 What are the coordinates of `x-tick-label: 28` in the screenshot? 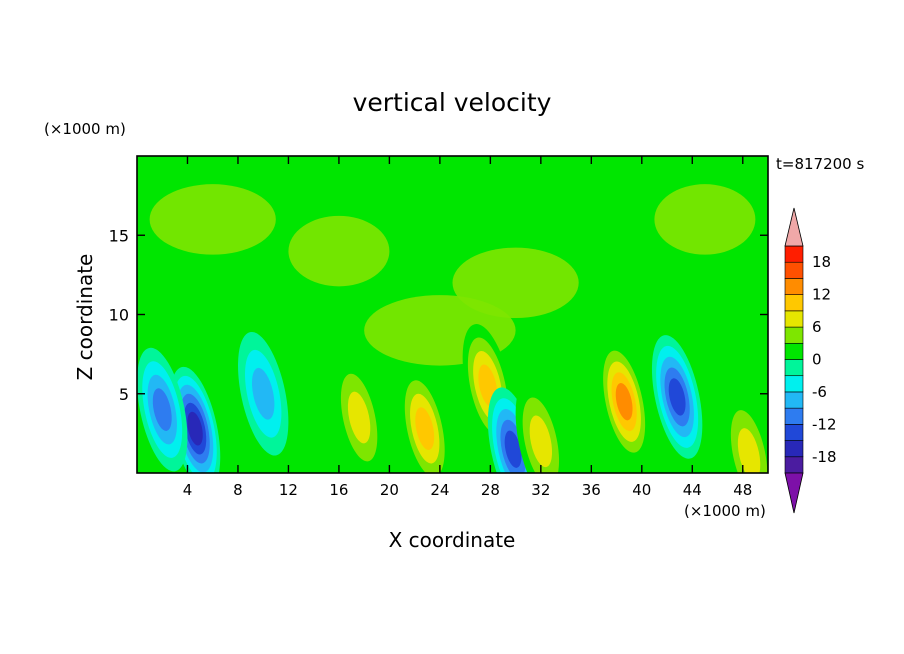 It's located at (490, 490).